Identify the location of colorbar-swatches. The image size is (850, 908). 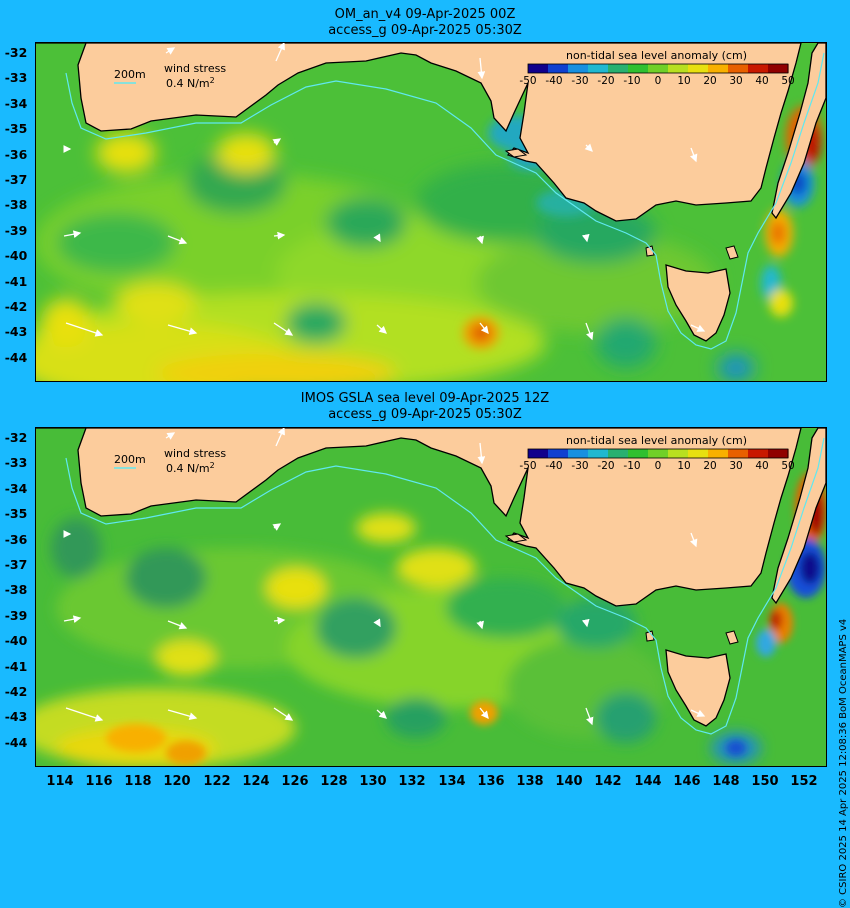
(658, 453).